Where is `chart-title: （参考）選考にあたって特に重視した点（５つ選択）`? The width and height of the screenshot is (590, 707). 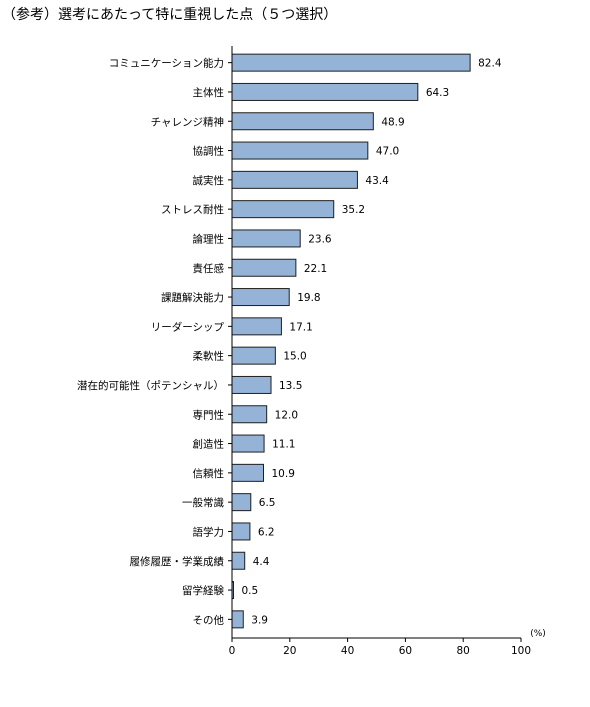
chart-title: （参考）選考にあたって特に重視した点（５つ選択） is located at coordinates (170, 15).